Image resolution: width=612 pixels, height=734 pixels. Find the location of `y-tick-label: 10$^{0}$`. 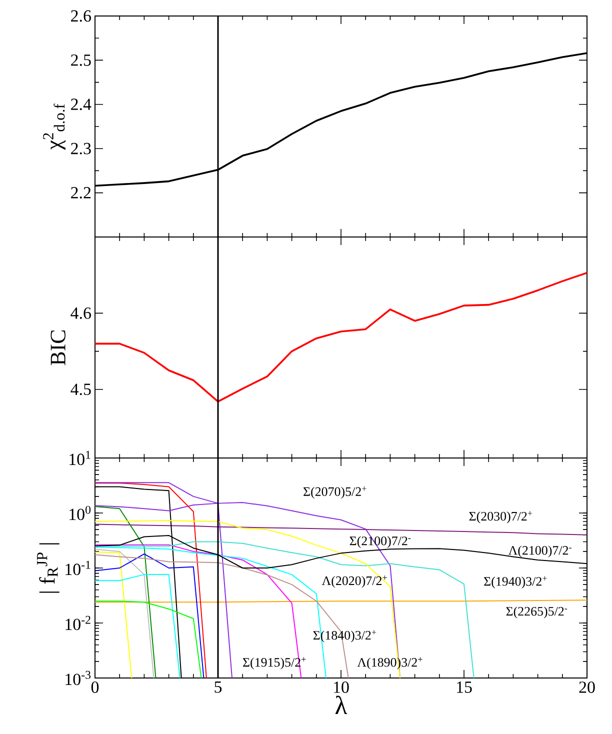

y-tick-label: 10$^{0}$ is located at coordinates (80, 513).